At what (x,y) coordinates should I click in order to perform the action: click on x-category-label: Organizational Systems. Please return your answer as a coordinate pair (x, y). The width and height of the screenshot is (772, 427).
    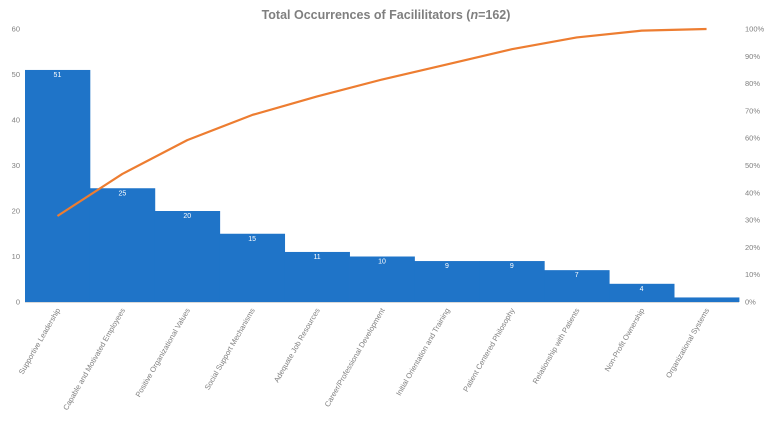
    Looking at the image, I should click on (688, 342).